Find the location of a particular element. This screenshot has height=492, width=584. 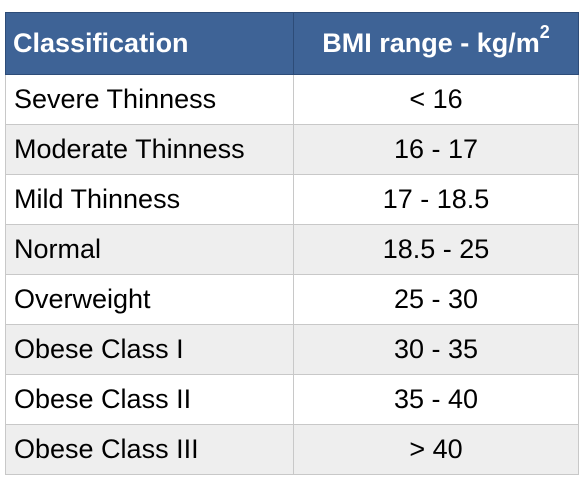

table-row: Moderate Thinness 16 - 17 is located at coordinates (292, 149).